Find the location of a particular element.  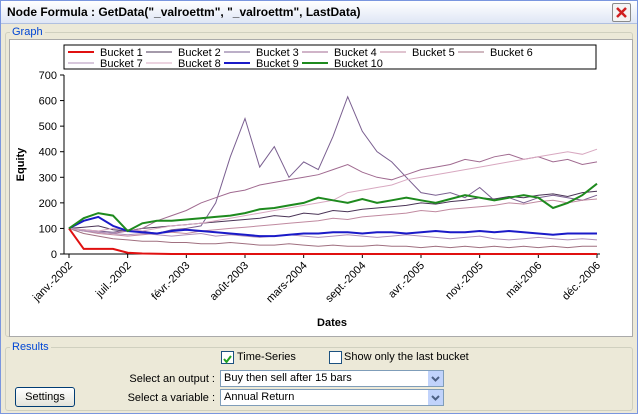

y-tick-label: 200 is located at coordinates (48, 204).